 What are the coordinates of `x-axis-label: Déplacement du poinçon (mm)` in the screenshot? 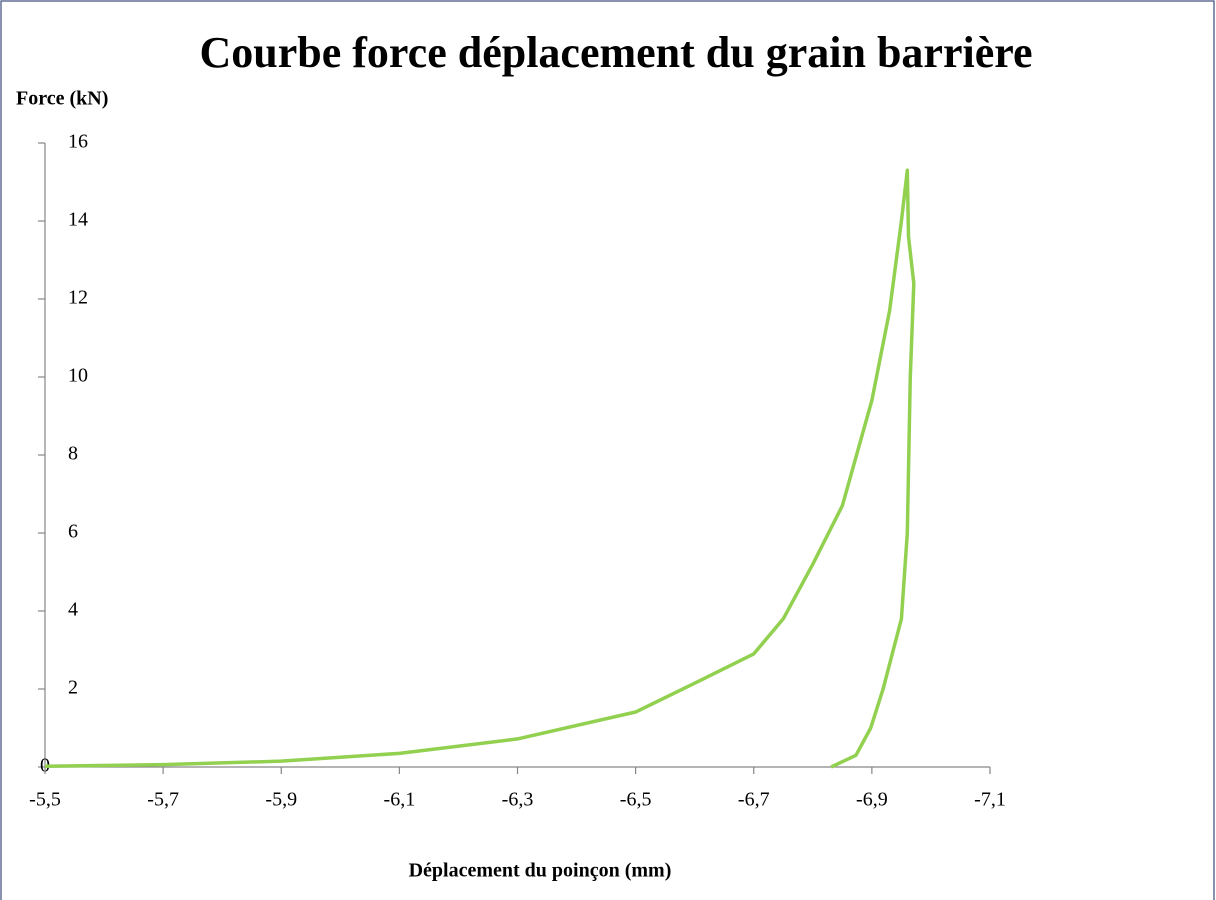 It's located at (540, 871).